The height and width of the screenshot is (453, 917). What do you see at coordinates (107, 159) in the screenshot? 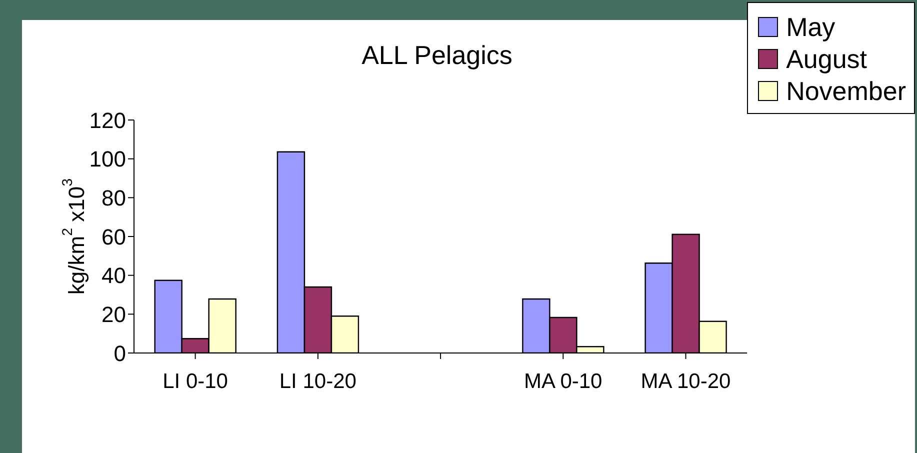
I see `y-tick-label: 100` at bounding box center [107, 159].